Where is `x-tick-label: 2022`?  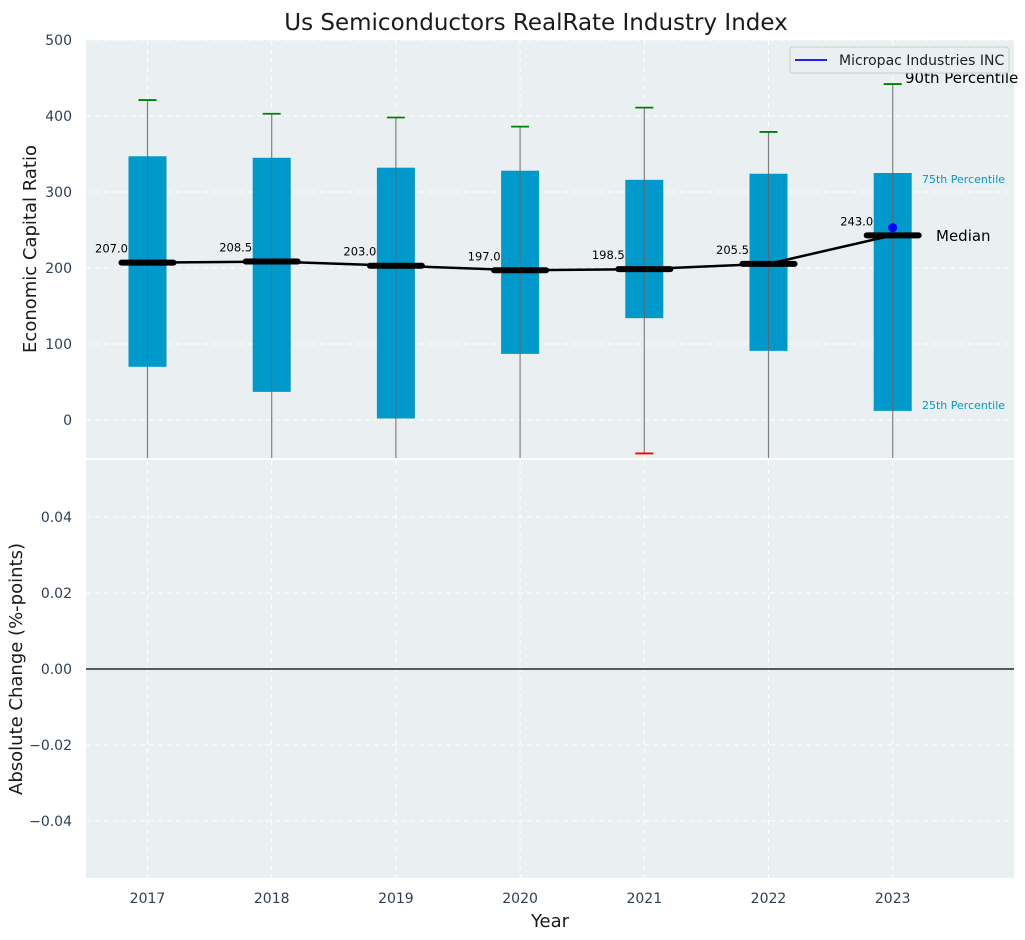
x-tick-label: 2022 is located at coordinates (769, 899).